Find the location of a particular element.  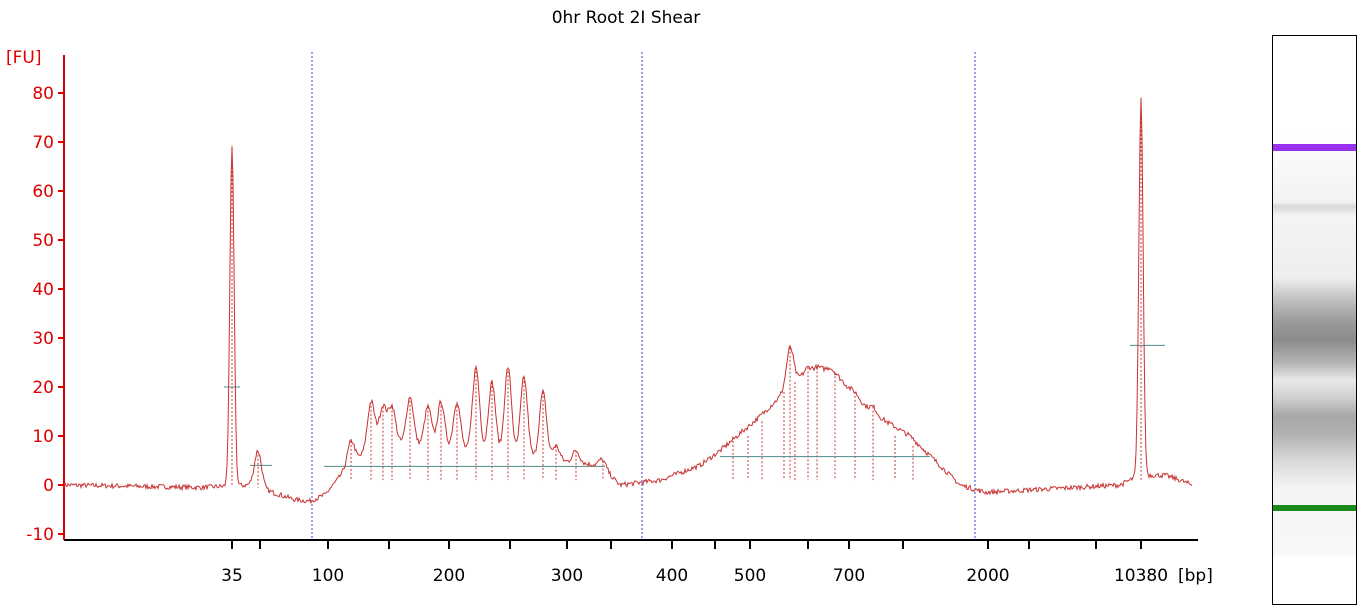

x-tick-label: 200 is located at coordinates (449, 576).